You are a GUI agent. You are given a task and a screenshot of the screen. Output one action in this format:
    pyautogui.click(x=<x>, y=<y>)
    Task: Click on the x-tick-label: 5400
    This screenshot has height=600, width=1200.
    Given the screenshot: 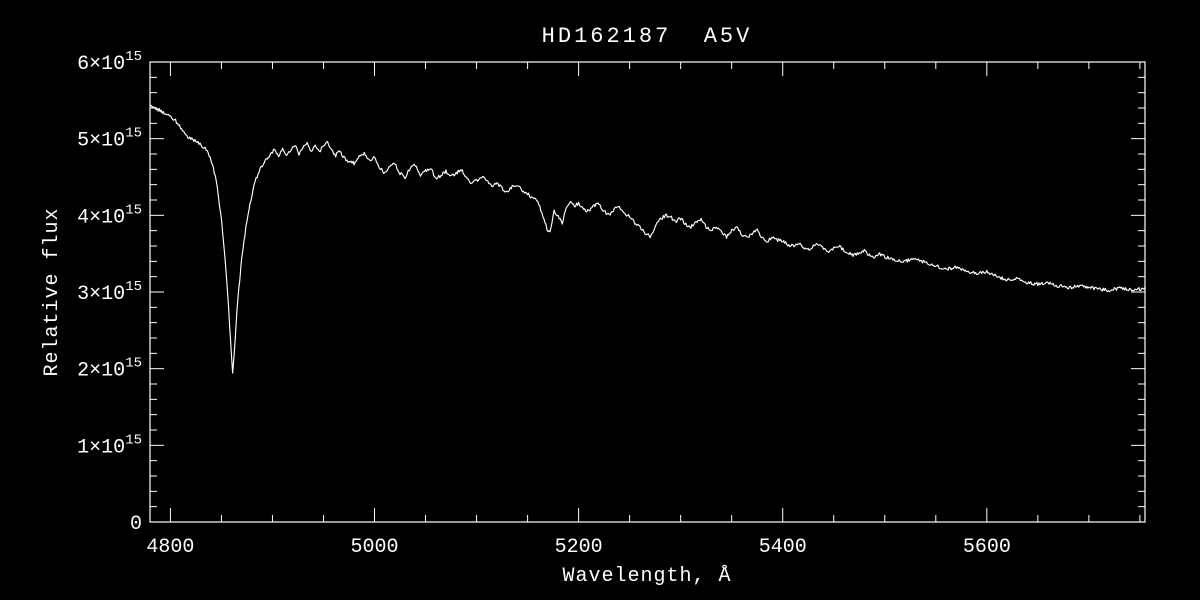 What is the action you would take?
    pyautogui.click(x=783, y=547)
    